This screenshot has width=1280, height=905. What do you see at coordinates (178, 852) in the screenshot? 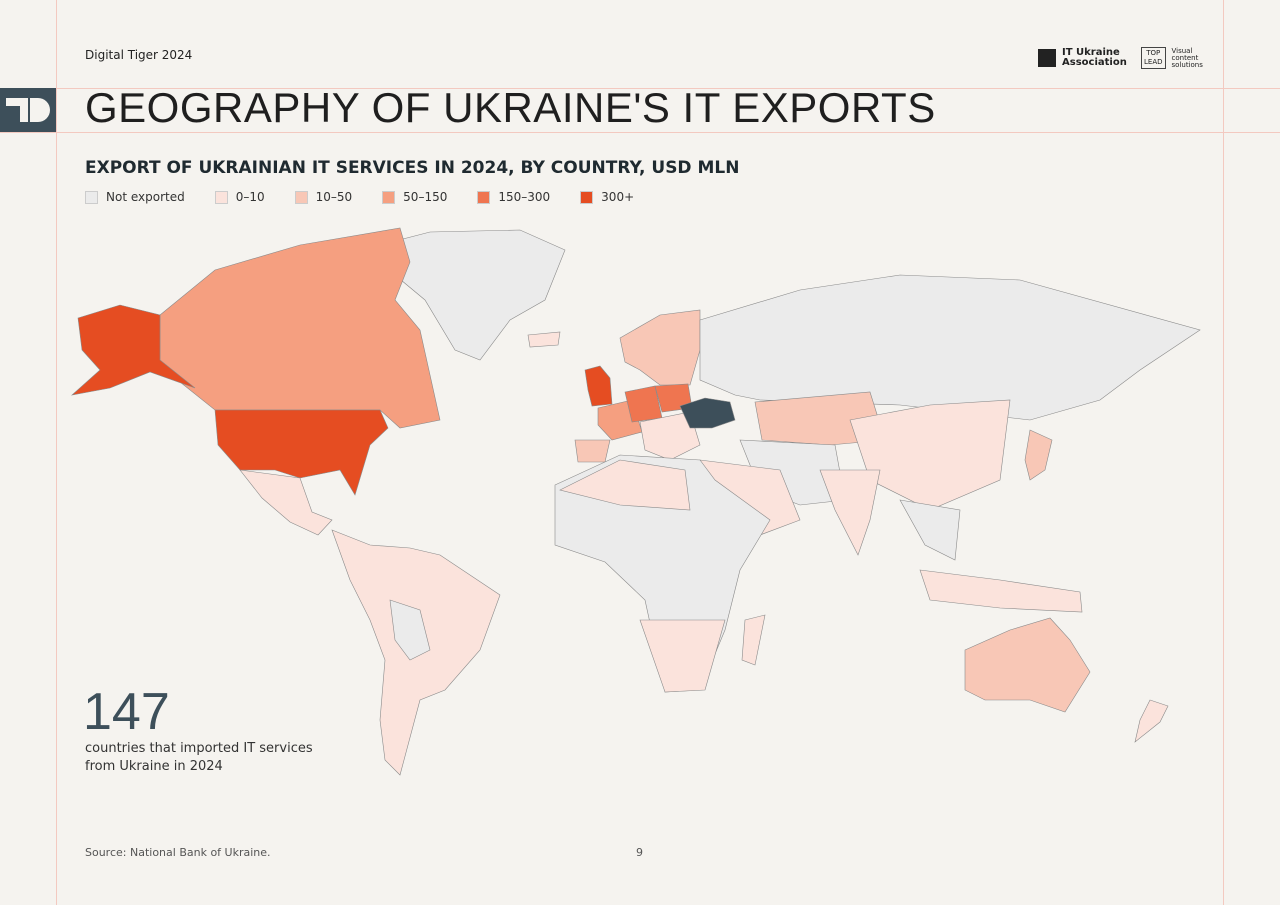
I see `source: Source: National Bank of Ukraine.` at bounding box center [178, 852].